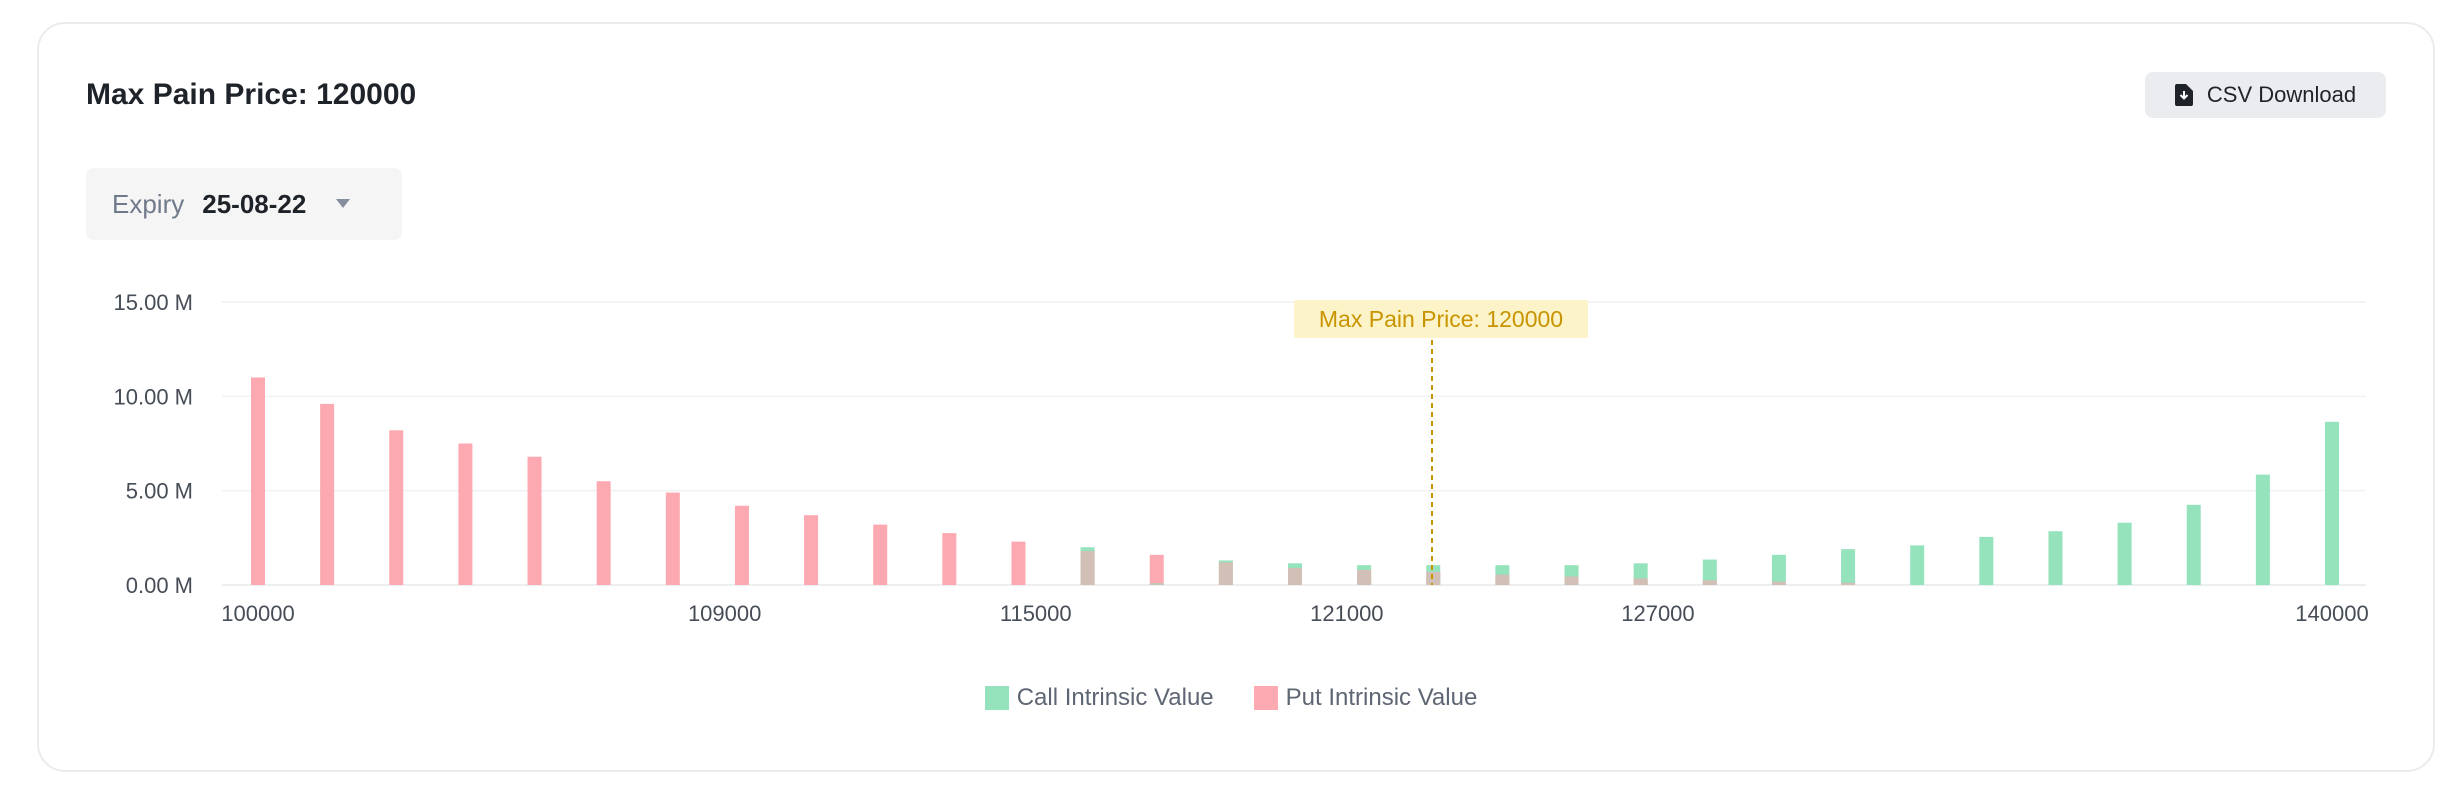 This screenshot has height=806, width=2462. I want to click on caret-down-icon, so click(343, 203).